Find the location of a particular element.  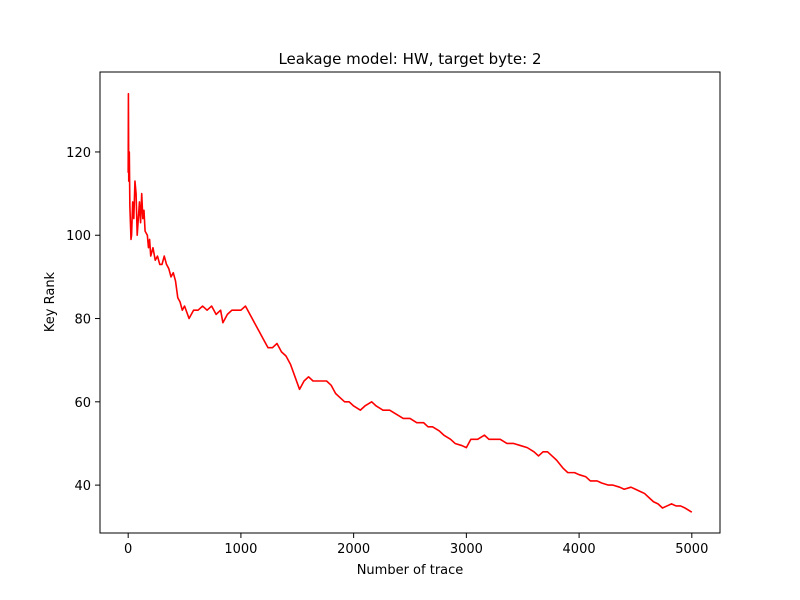

y-tick-label: 40 is located at coordinates (82, 486).